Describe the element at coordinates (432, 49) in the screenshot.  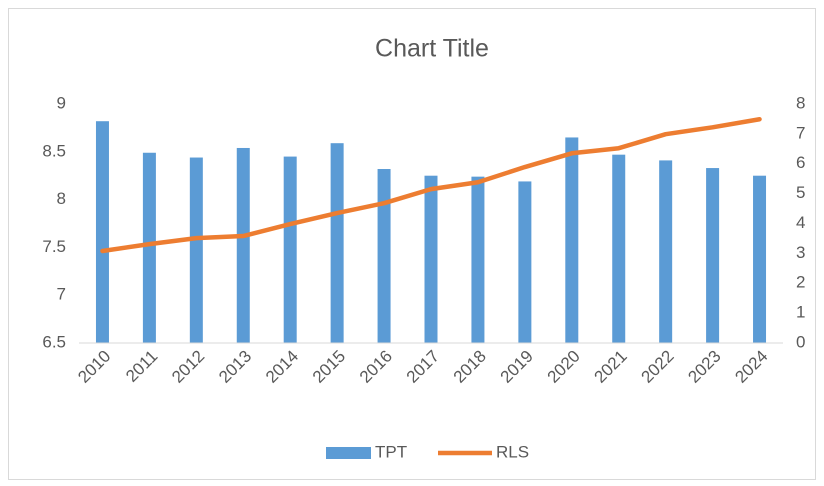
I see `chart-title: Chart Title` at that location.